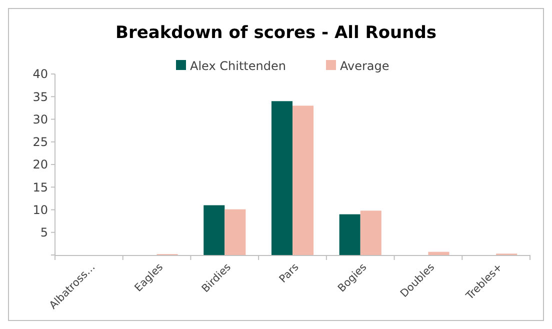 The image size is (552, 329). I want to click on y-tick-label: 15, so click(40, 187).